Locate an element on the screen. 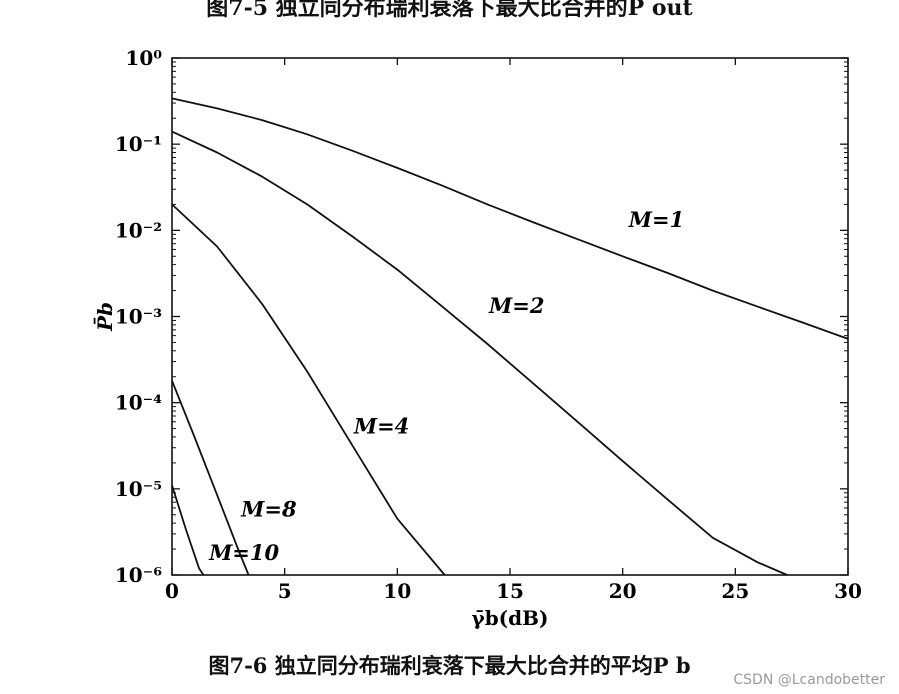 The height and width of the screenshot is (694, 899). annotation-m-2: M=2 is located at coordinates (516, 305).